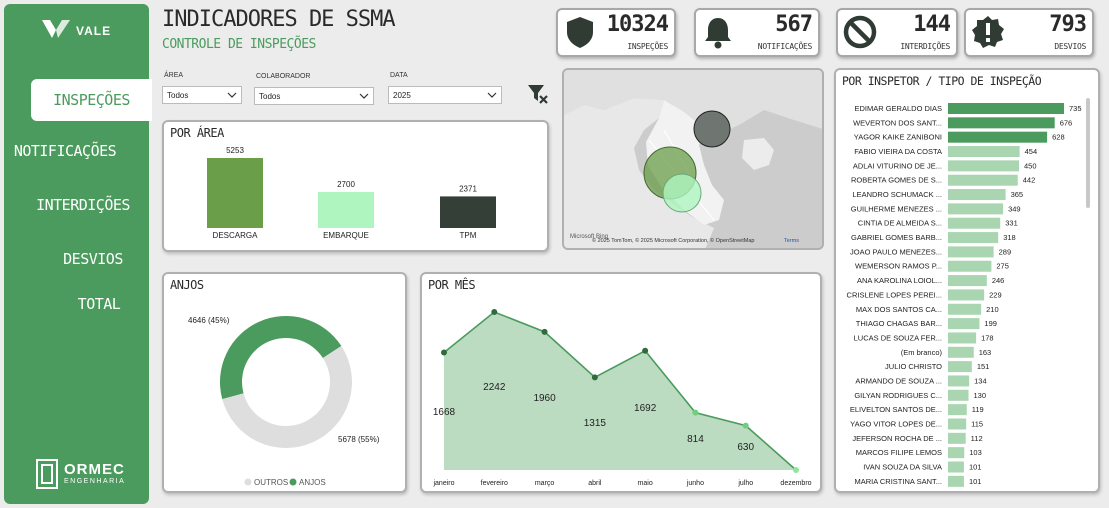  What do you see at coordinates (595, 483) in the screenshot?
I see `x-tick-label: abril` at bounding box center [595, 483].